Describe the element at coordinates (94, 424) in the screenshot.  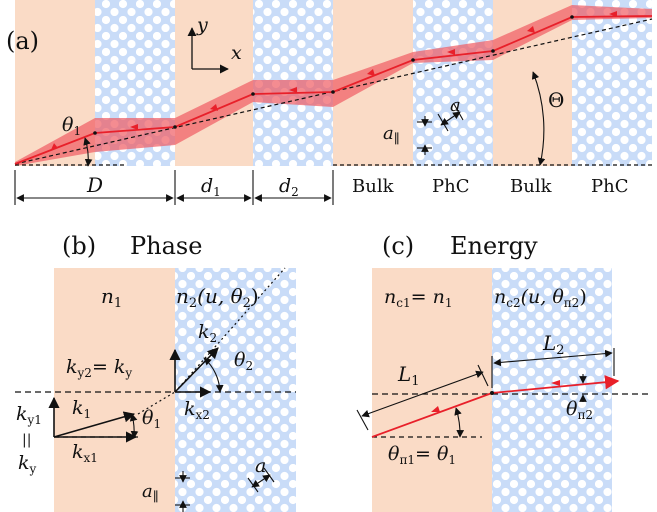
I see `k1-arrow` at that location.